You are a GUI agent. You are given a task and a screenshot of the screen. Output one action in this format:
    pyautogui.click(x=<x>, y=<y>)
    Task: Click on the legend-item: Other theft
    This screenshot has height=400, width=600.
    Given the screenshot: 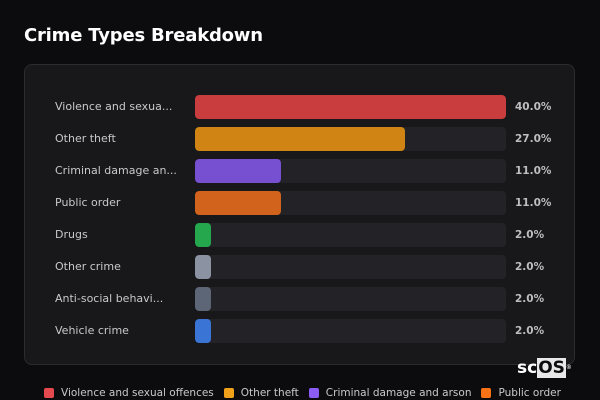 What is the action you would take?
    pyautogui.click(x=261, y=393)
    